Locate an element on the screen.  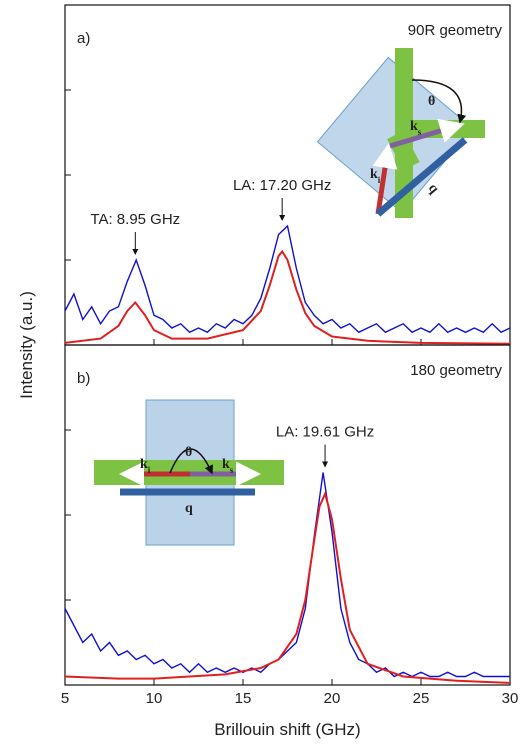
annotation: LA: 17.20 GHz is located at coordinates (282, 185).